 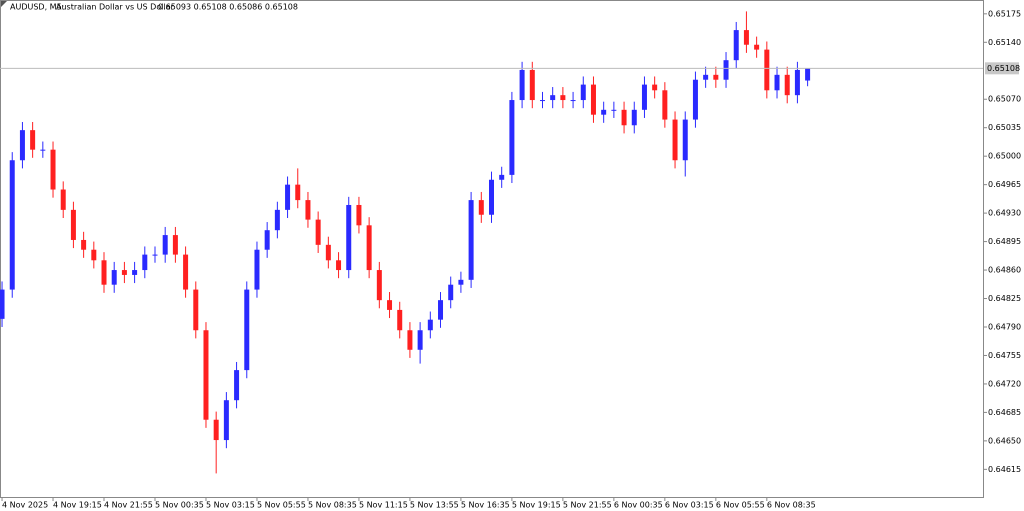 What do you see at coordinates (740, 505) in the screenshot?
I see `x-tick-label: 6 Nov 05:55` at bounding box center [740, 505].